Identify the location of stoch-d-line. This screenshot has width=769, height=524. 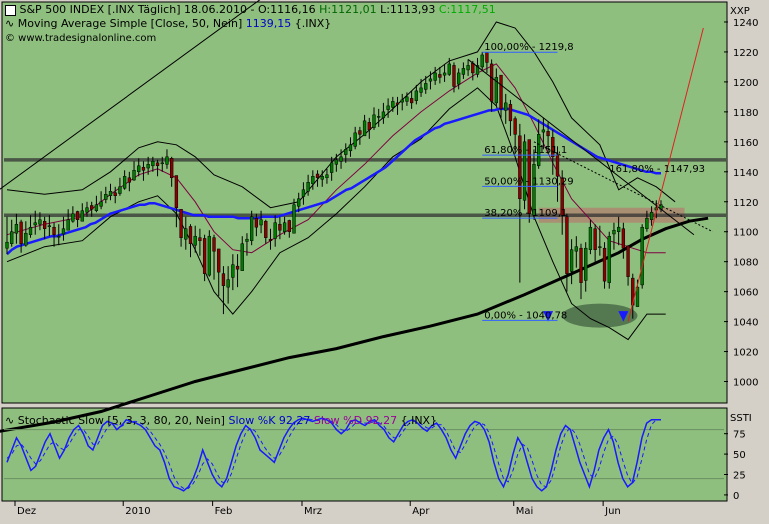
(333, 453).